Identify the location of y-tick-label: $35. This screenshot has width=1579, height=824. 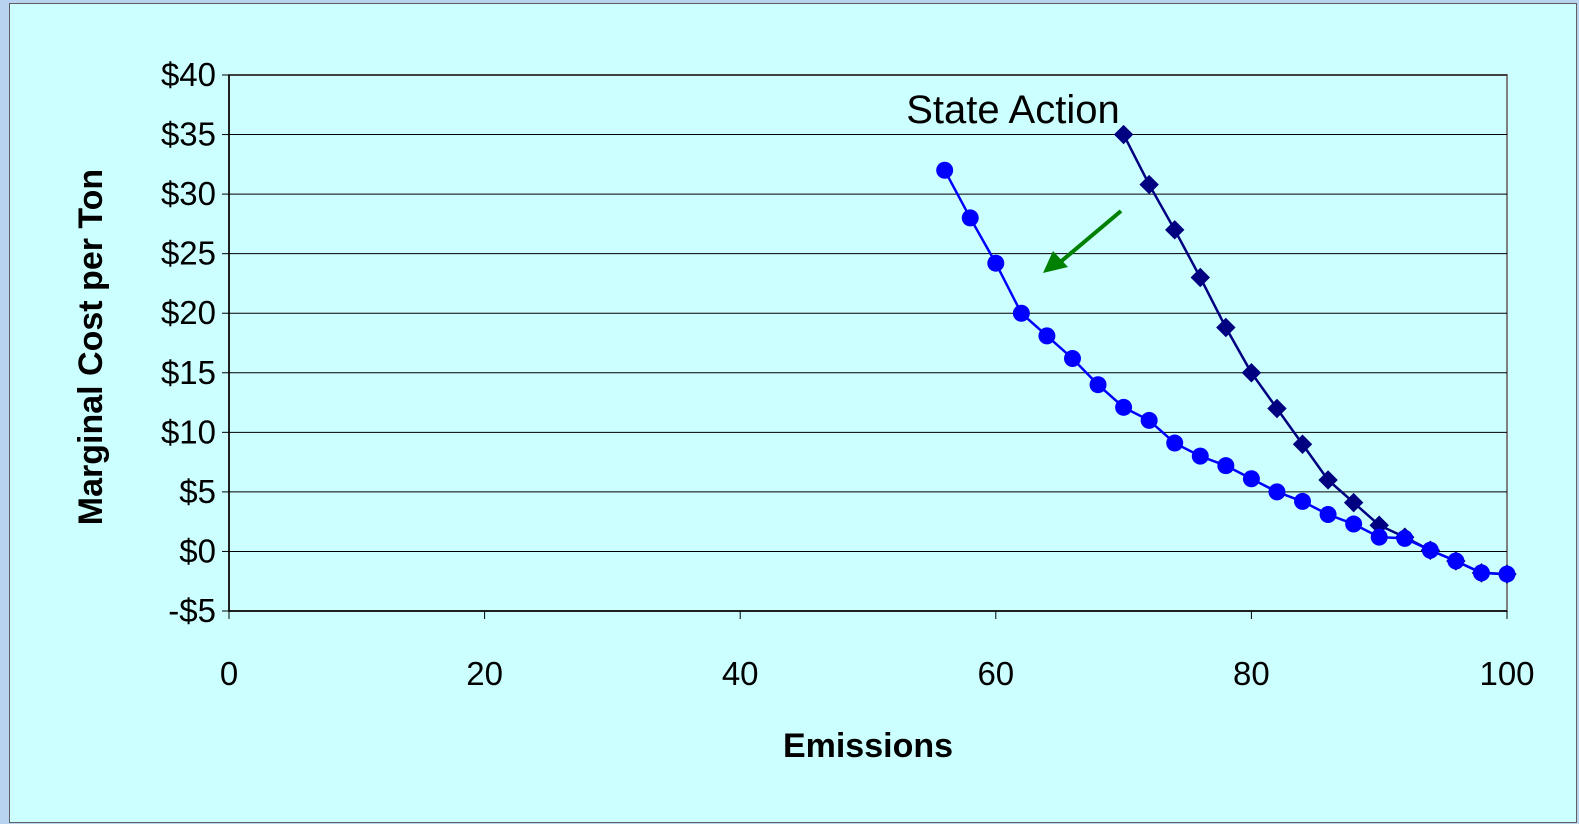
(188, 134).